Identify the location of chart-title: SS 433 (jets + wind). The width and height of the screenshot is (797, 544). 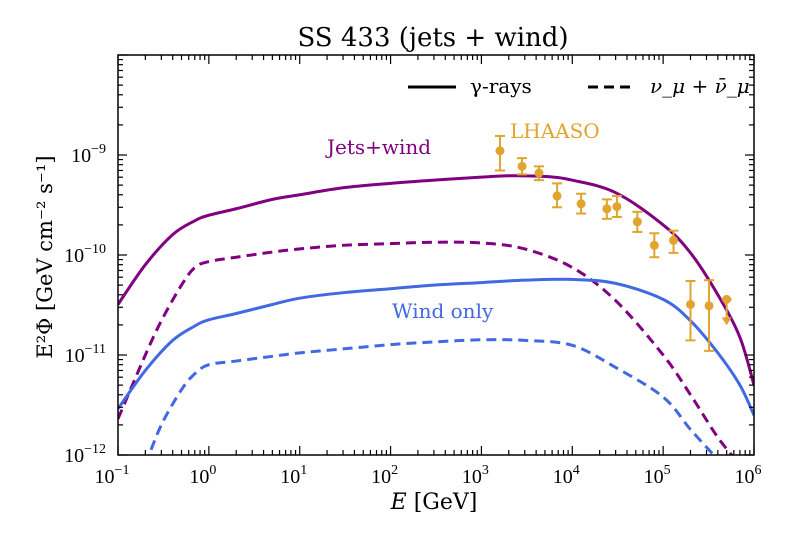
(432, 38).